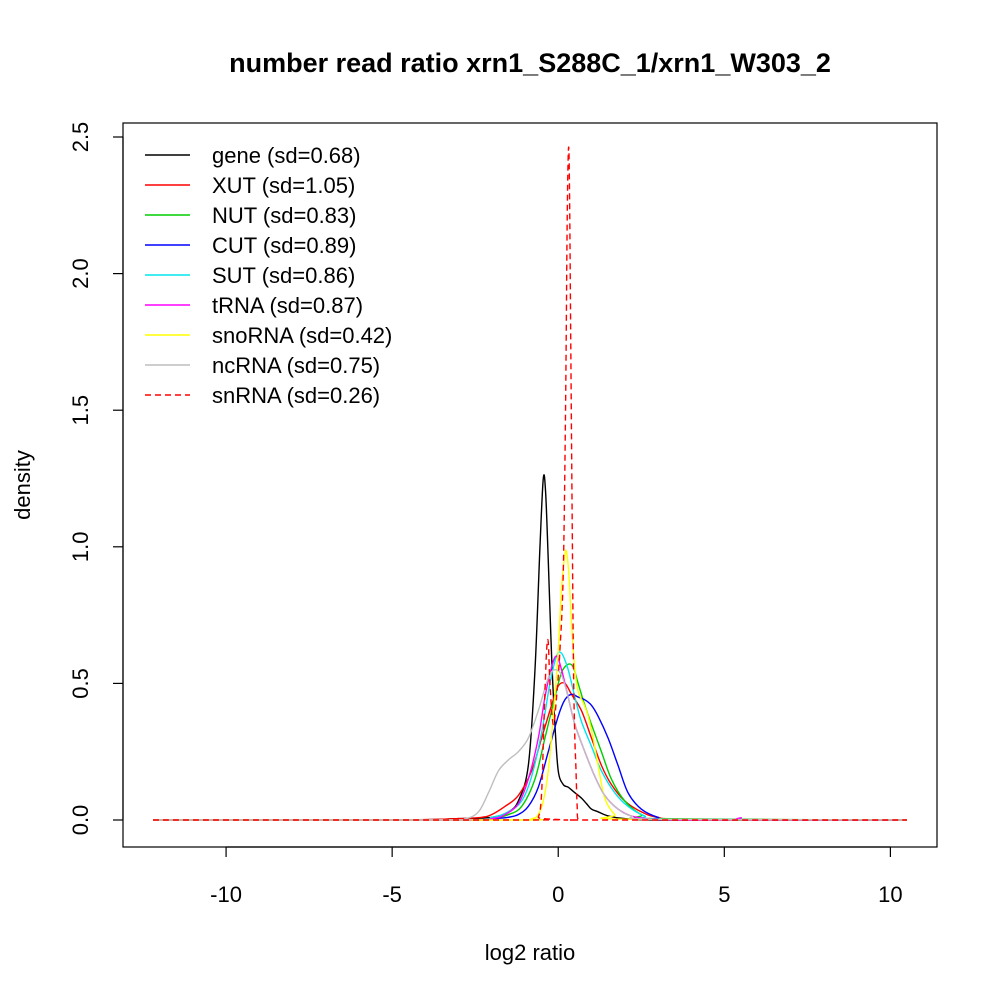 This screenshot has height=1000, width=1000. What do you see at coordinates (80, 137) in the screenshot?
I see `y-tick-label: 2.5` at bounding box center [80, 137].